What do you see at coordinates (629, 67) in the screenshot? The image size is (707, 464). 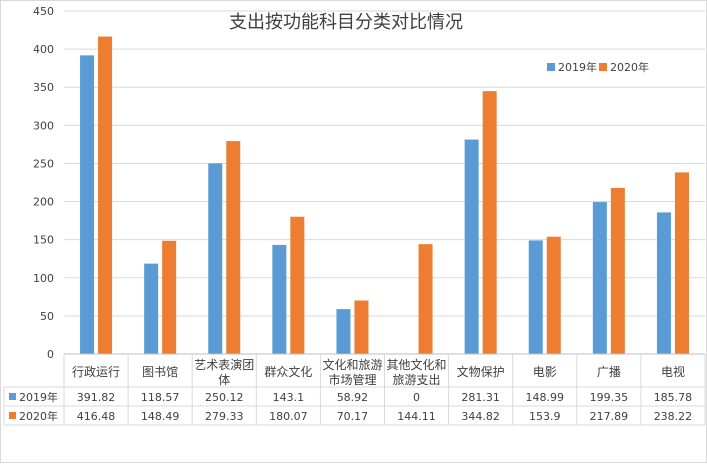 I see `legend-label: 2020年` at bounding box center [629, 67].